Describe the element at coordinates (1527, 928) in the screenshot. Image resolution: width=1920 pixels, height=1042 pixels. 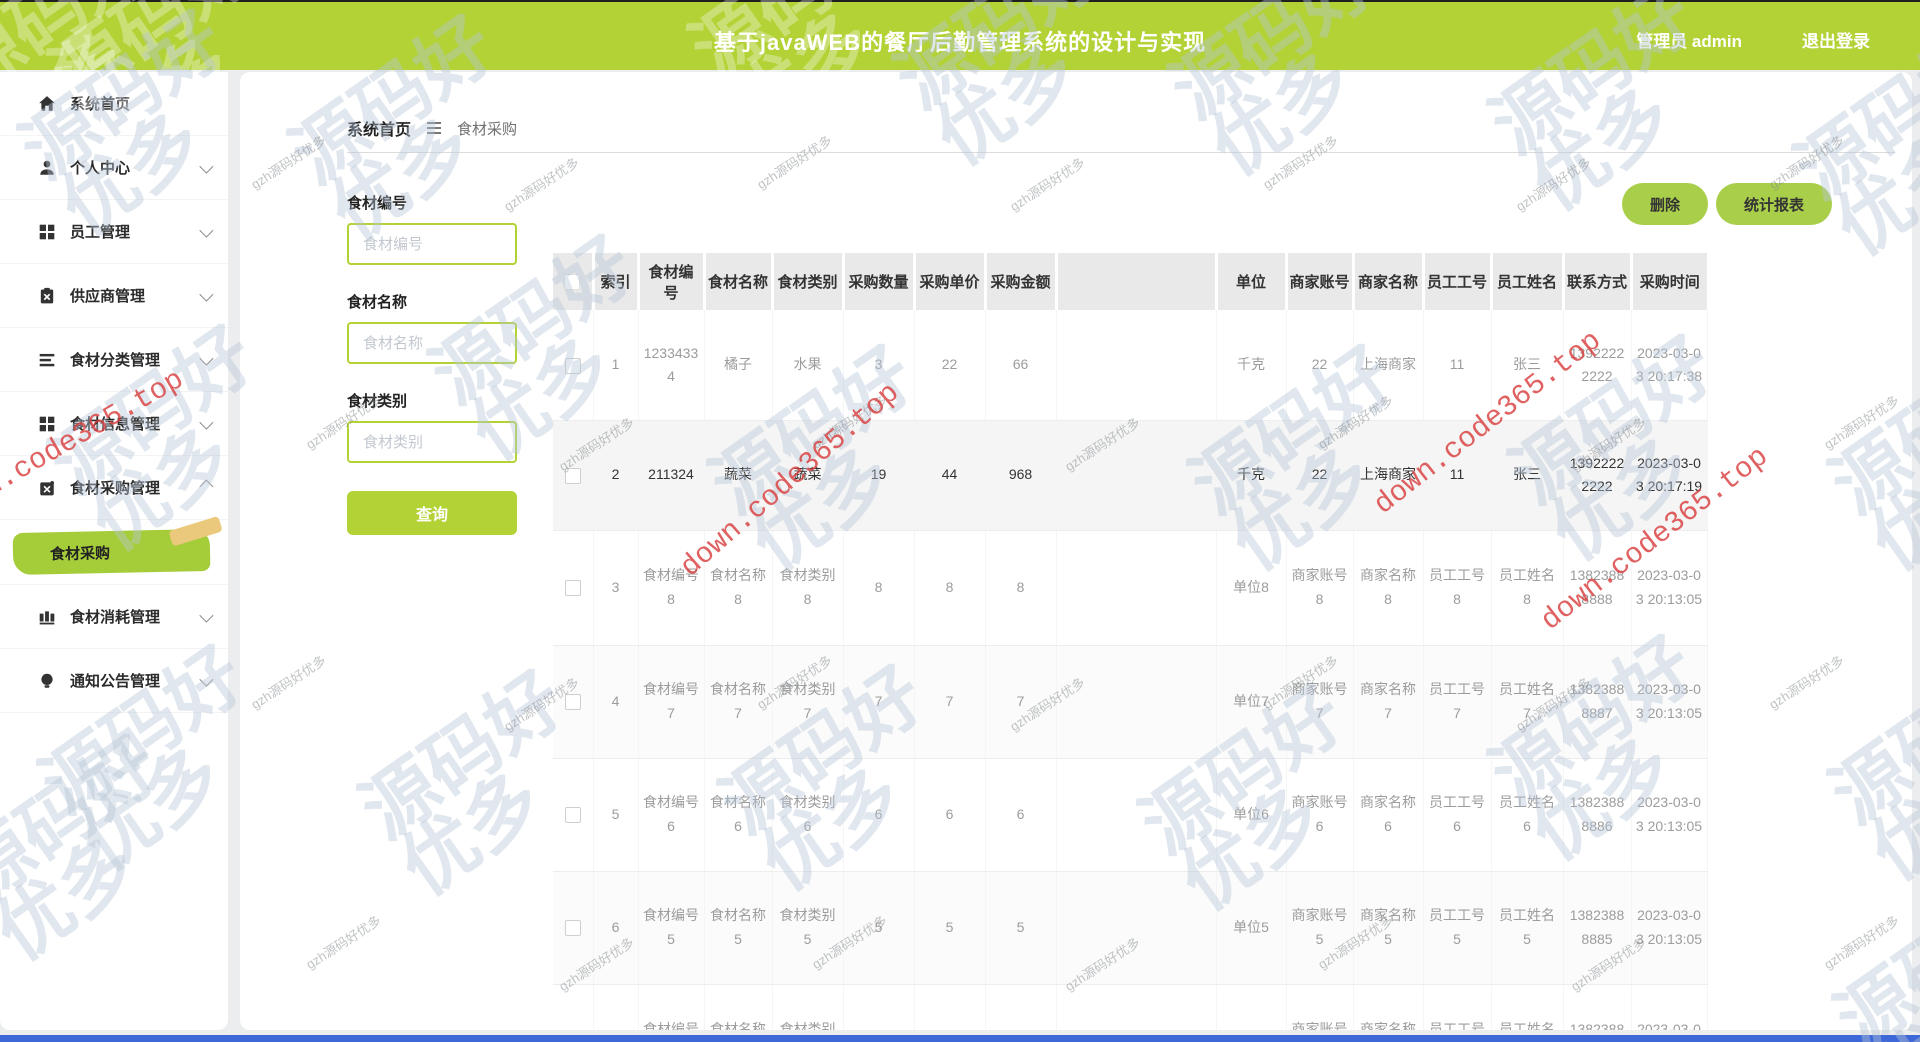
I see `cell-employee-name: 员工姓名5` at that location.